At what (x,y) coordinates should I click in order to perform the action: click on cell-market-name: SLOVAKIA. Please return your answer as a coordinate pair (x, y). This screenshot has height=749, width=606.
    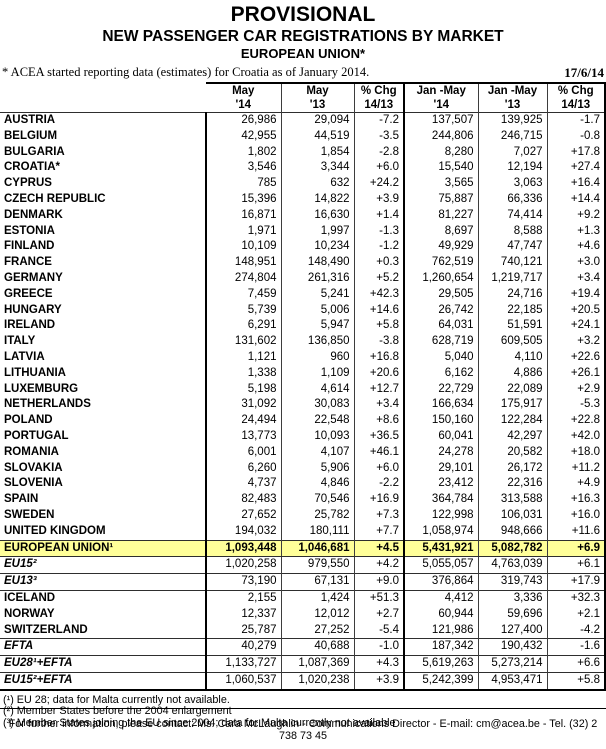
    Looking at the image, I should click on (103, 468).